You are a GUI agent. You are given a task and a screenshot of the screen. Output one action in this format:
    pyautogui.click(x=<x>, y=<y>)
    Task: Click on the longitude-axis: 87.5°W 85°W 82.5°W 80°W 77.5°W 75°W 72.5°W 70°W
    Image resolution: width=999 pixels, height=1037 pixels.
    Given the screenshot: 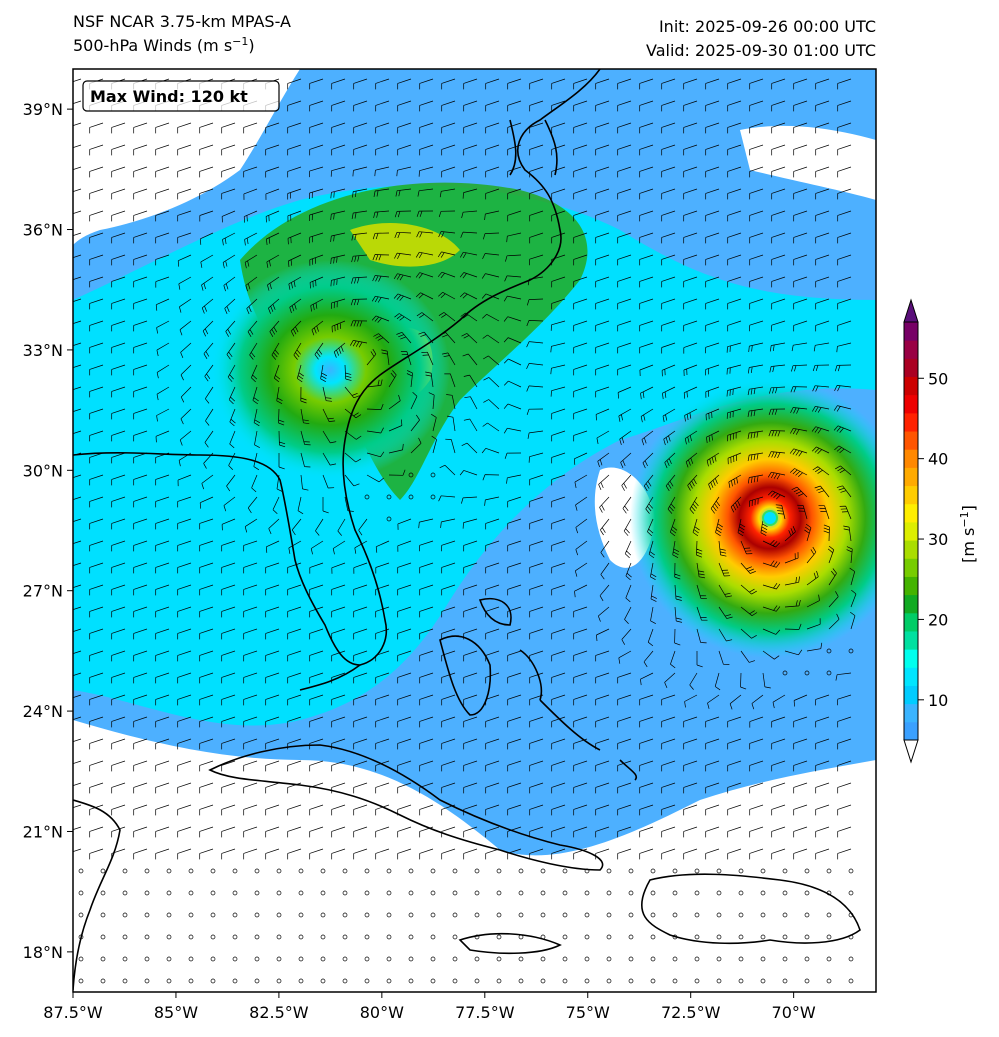 What is the action you would take?
    pyautogui.click(x=429, y=1007)
    